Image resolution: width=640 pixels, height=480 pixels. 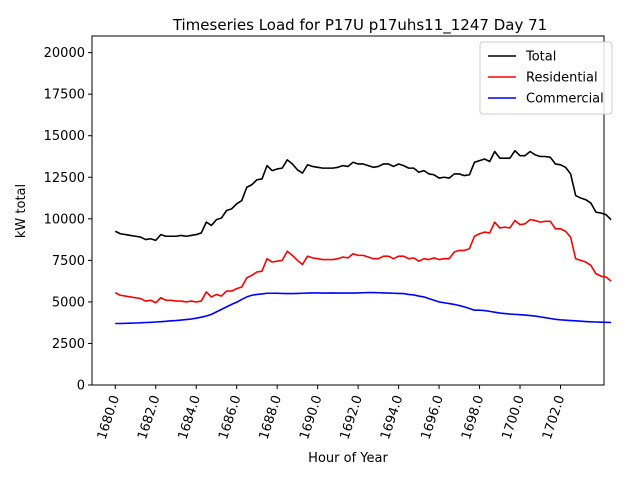 I want to click on x-tick-label: 1700.0, so click(x=513, y=418).